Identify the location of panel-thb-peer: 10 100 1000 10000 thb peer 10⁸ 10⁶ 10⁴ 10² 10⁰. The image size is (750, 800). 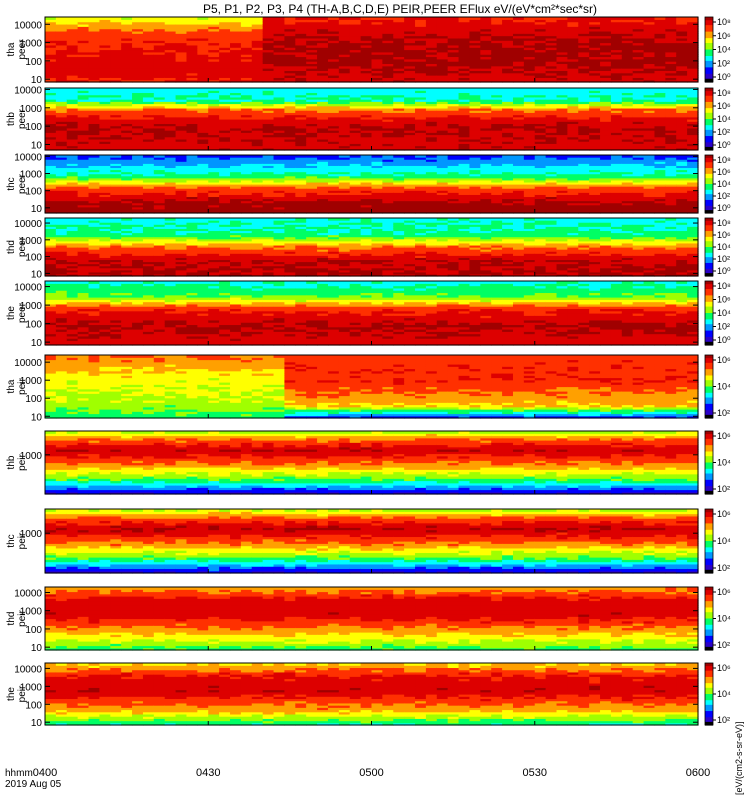
(368, 118).